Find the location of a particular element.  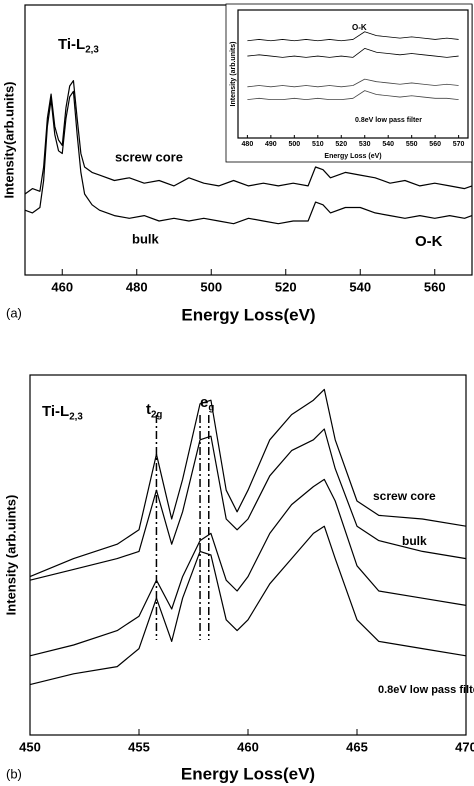

annotation-text: e is located at coordinates (204, 402).